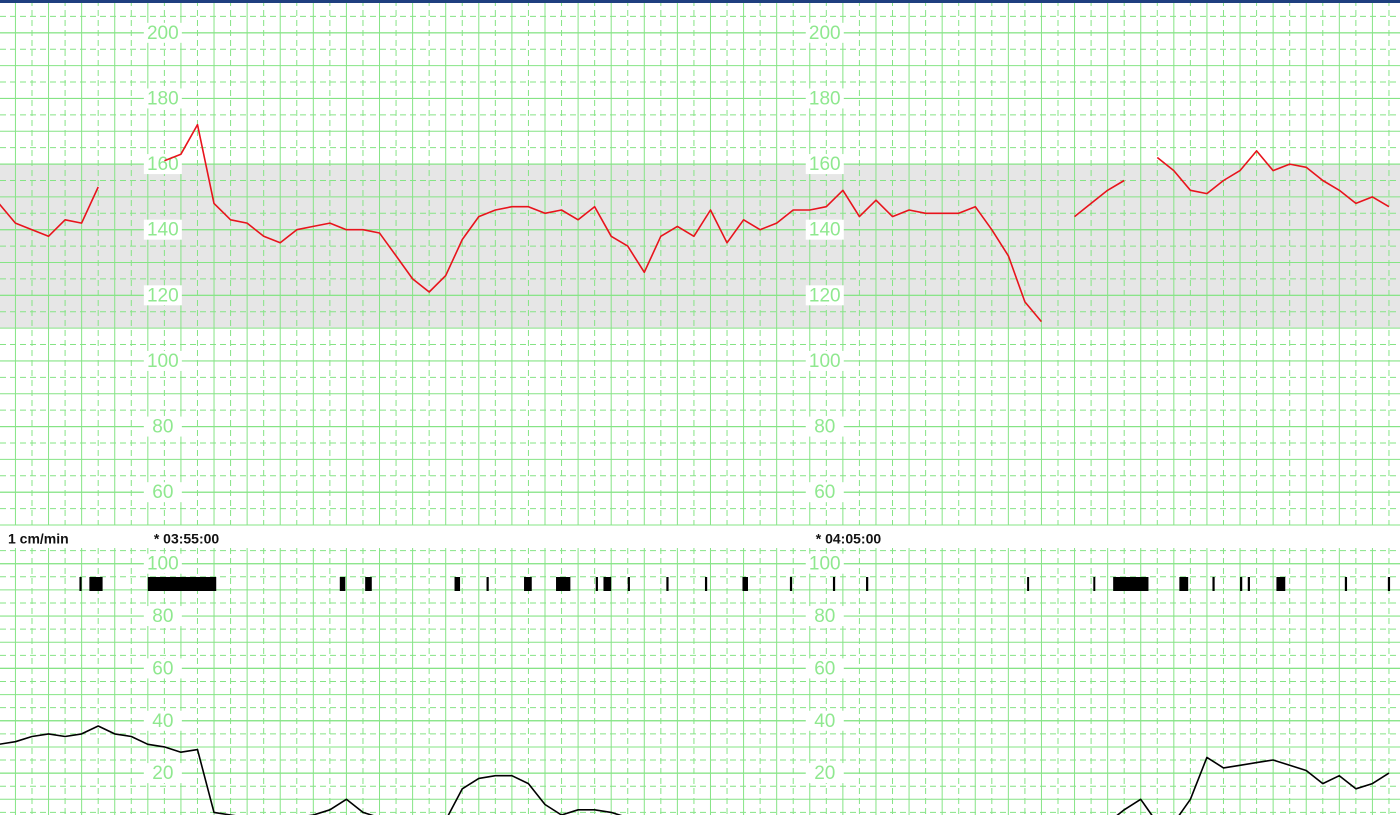  What do you see at coordinates (38, 539) in the screenshot?
I see `paper-speed: 1 cm/min` at bounding box center [38, 539].